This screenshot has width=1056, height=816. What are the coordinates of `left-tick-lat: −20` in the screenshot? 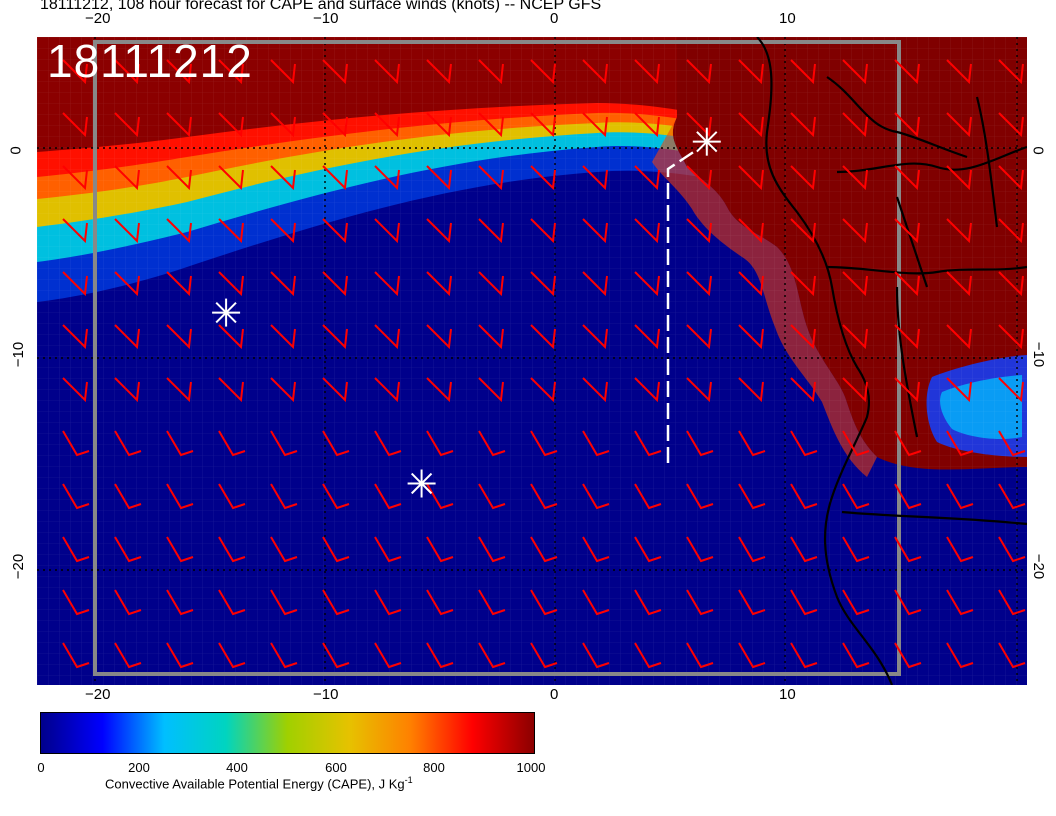 It's located at (19, 566).